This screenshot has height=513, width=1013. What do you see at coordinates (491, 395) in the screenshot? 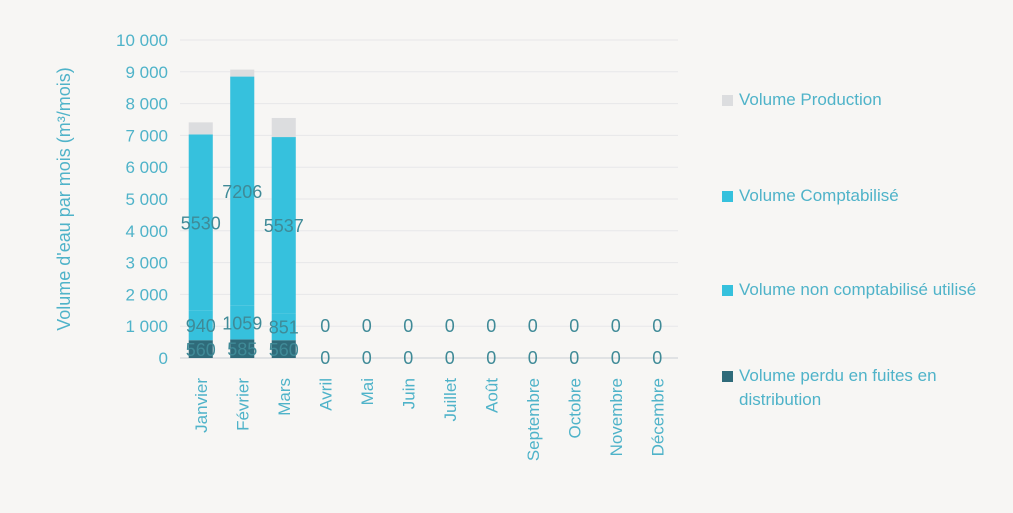
I see `x-tick-label: Août` at bounding box center [491, 395].